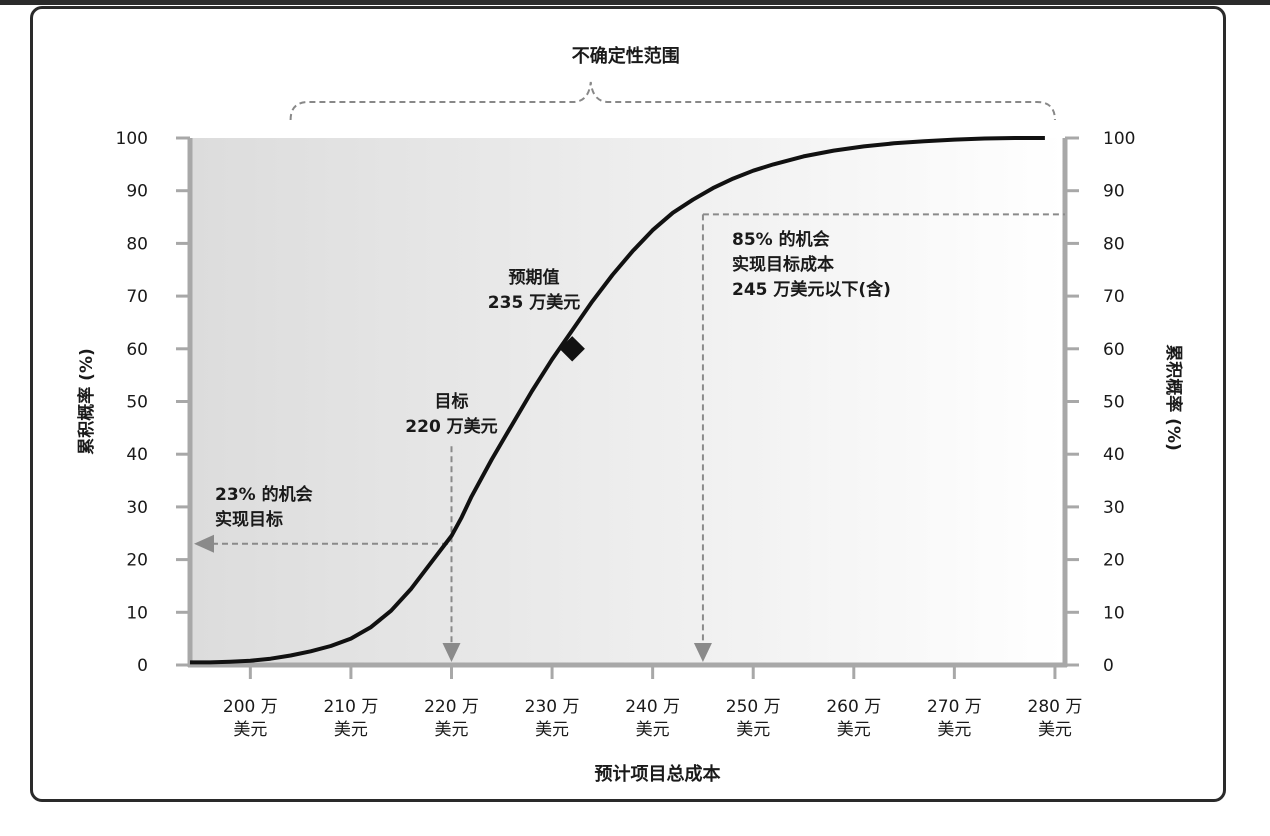 The height and width of the screenshot is (836, 1270). Describe the element at coordinates (635, 2) in the screenshot. I see `top-border-bar` at that location.